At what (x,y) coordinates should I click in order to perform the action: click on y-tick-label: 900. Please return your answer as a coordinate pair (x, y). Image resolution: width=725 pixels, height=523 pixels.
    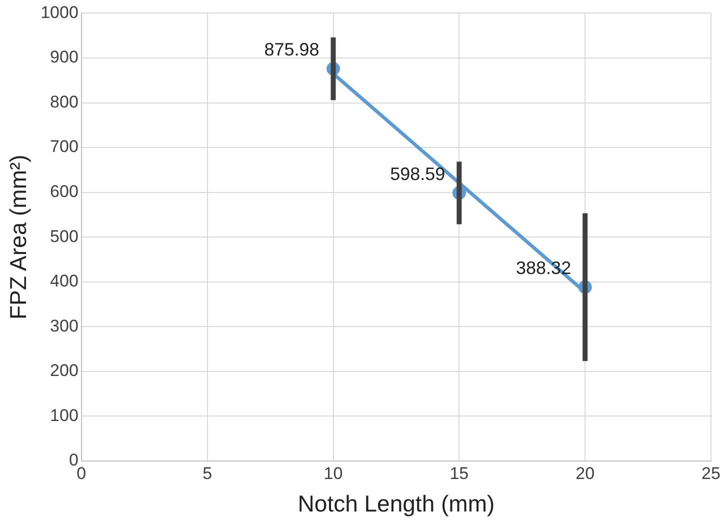
    Looking at the image, I should click on (64, 57).